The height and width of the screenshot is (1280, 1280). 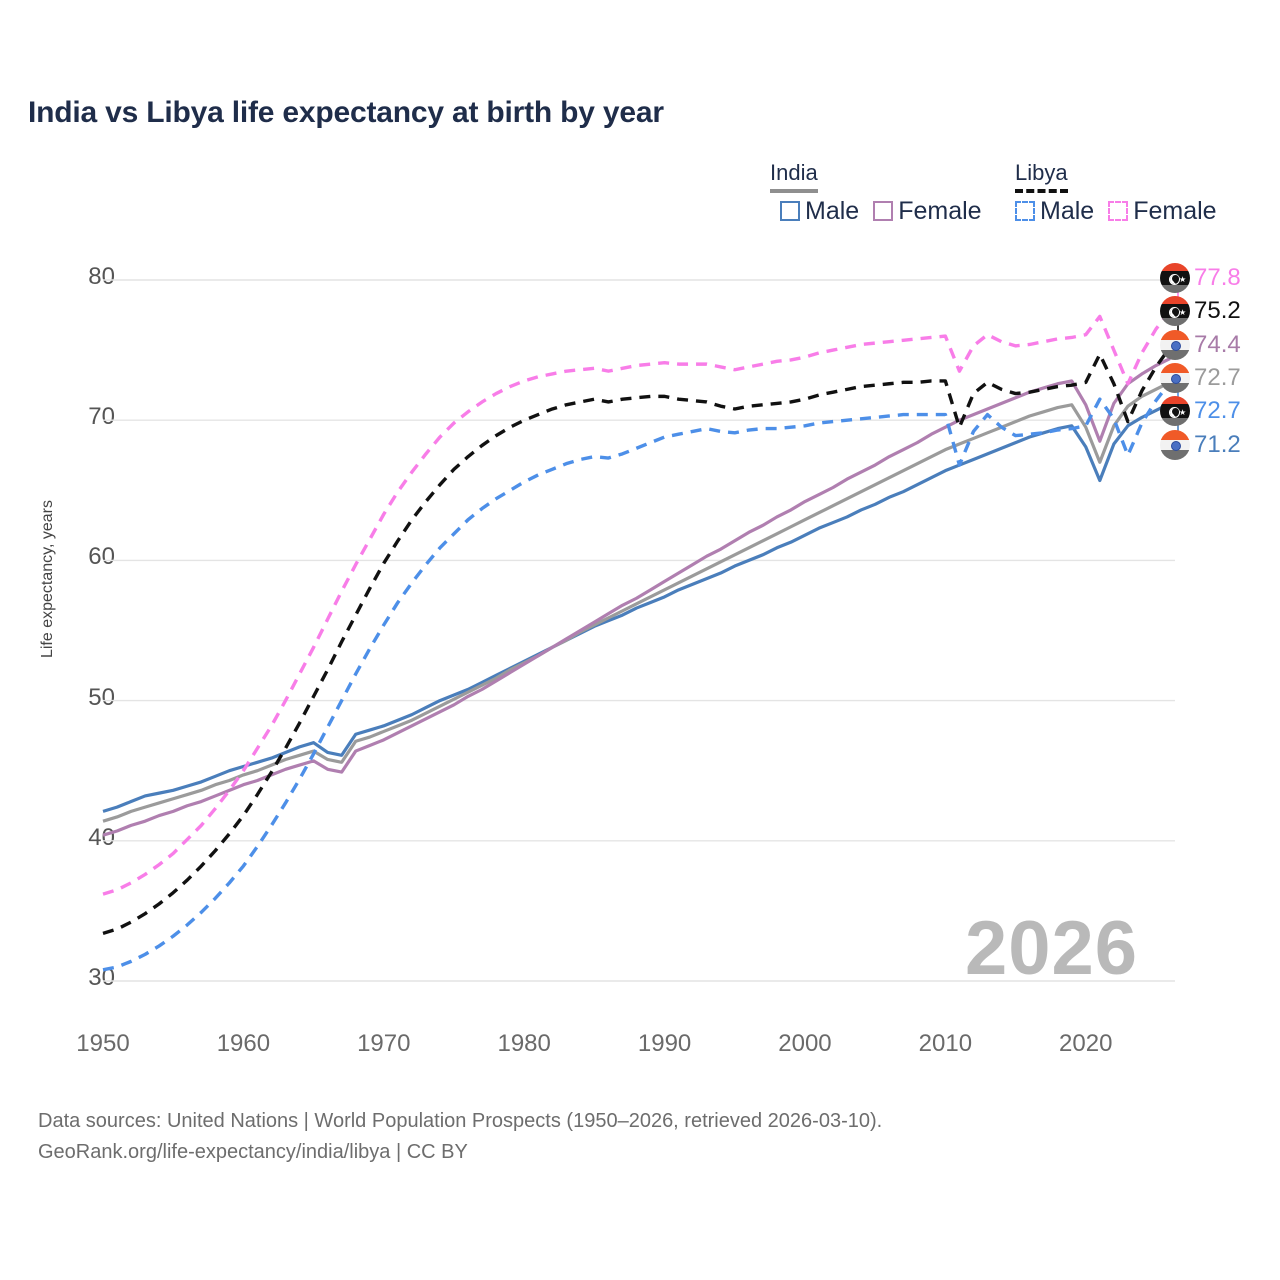 What do you see at coordinates (1116, 192) in the screenshot?
I see `legend-group-libya: Libya Male Female` at bounding box center [1116, 192].